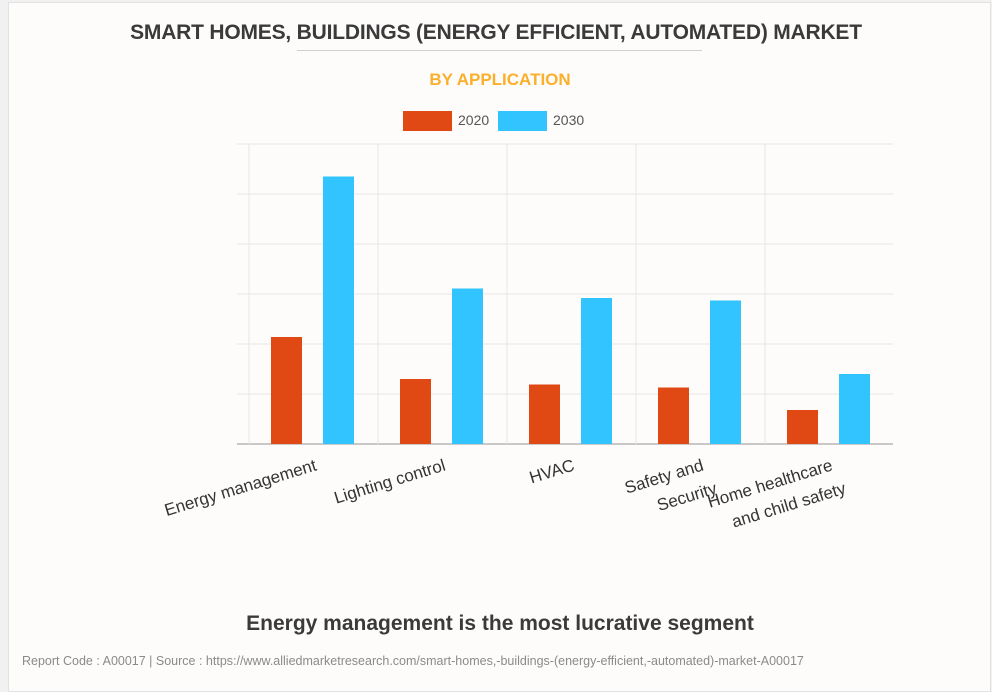  What do you see at coordinates (670, 488) in the screenshot?
I see `x-tick-label: Safety andSecurity` at bounding box center [670, 488].